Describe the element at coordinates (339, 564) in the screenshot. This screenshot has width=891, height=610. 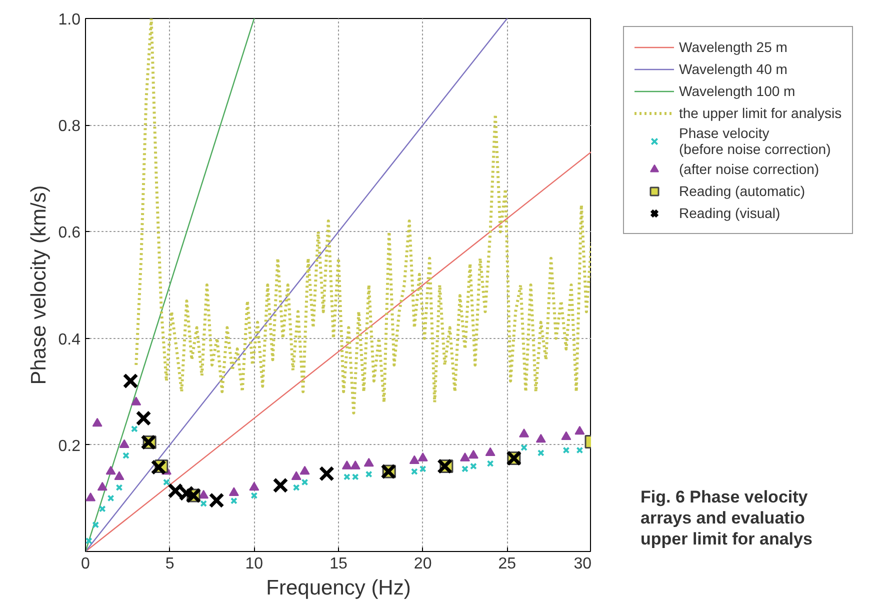
I see `x-tick-label: 15` at that location.